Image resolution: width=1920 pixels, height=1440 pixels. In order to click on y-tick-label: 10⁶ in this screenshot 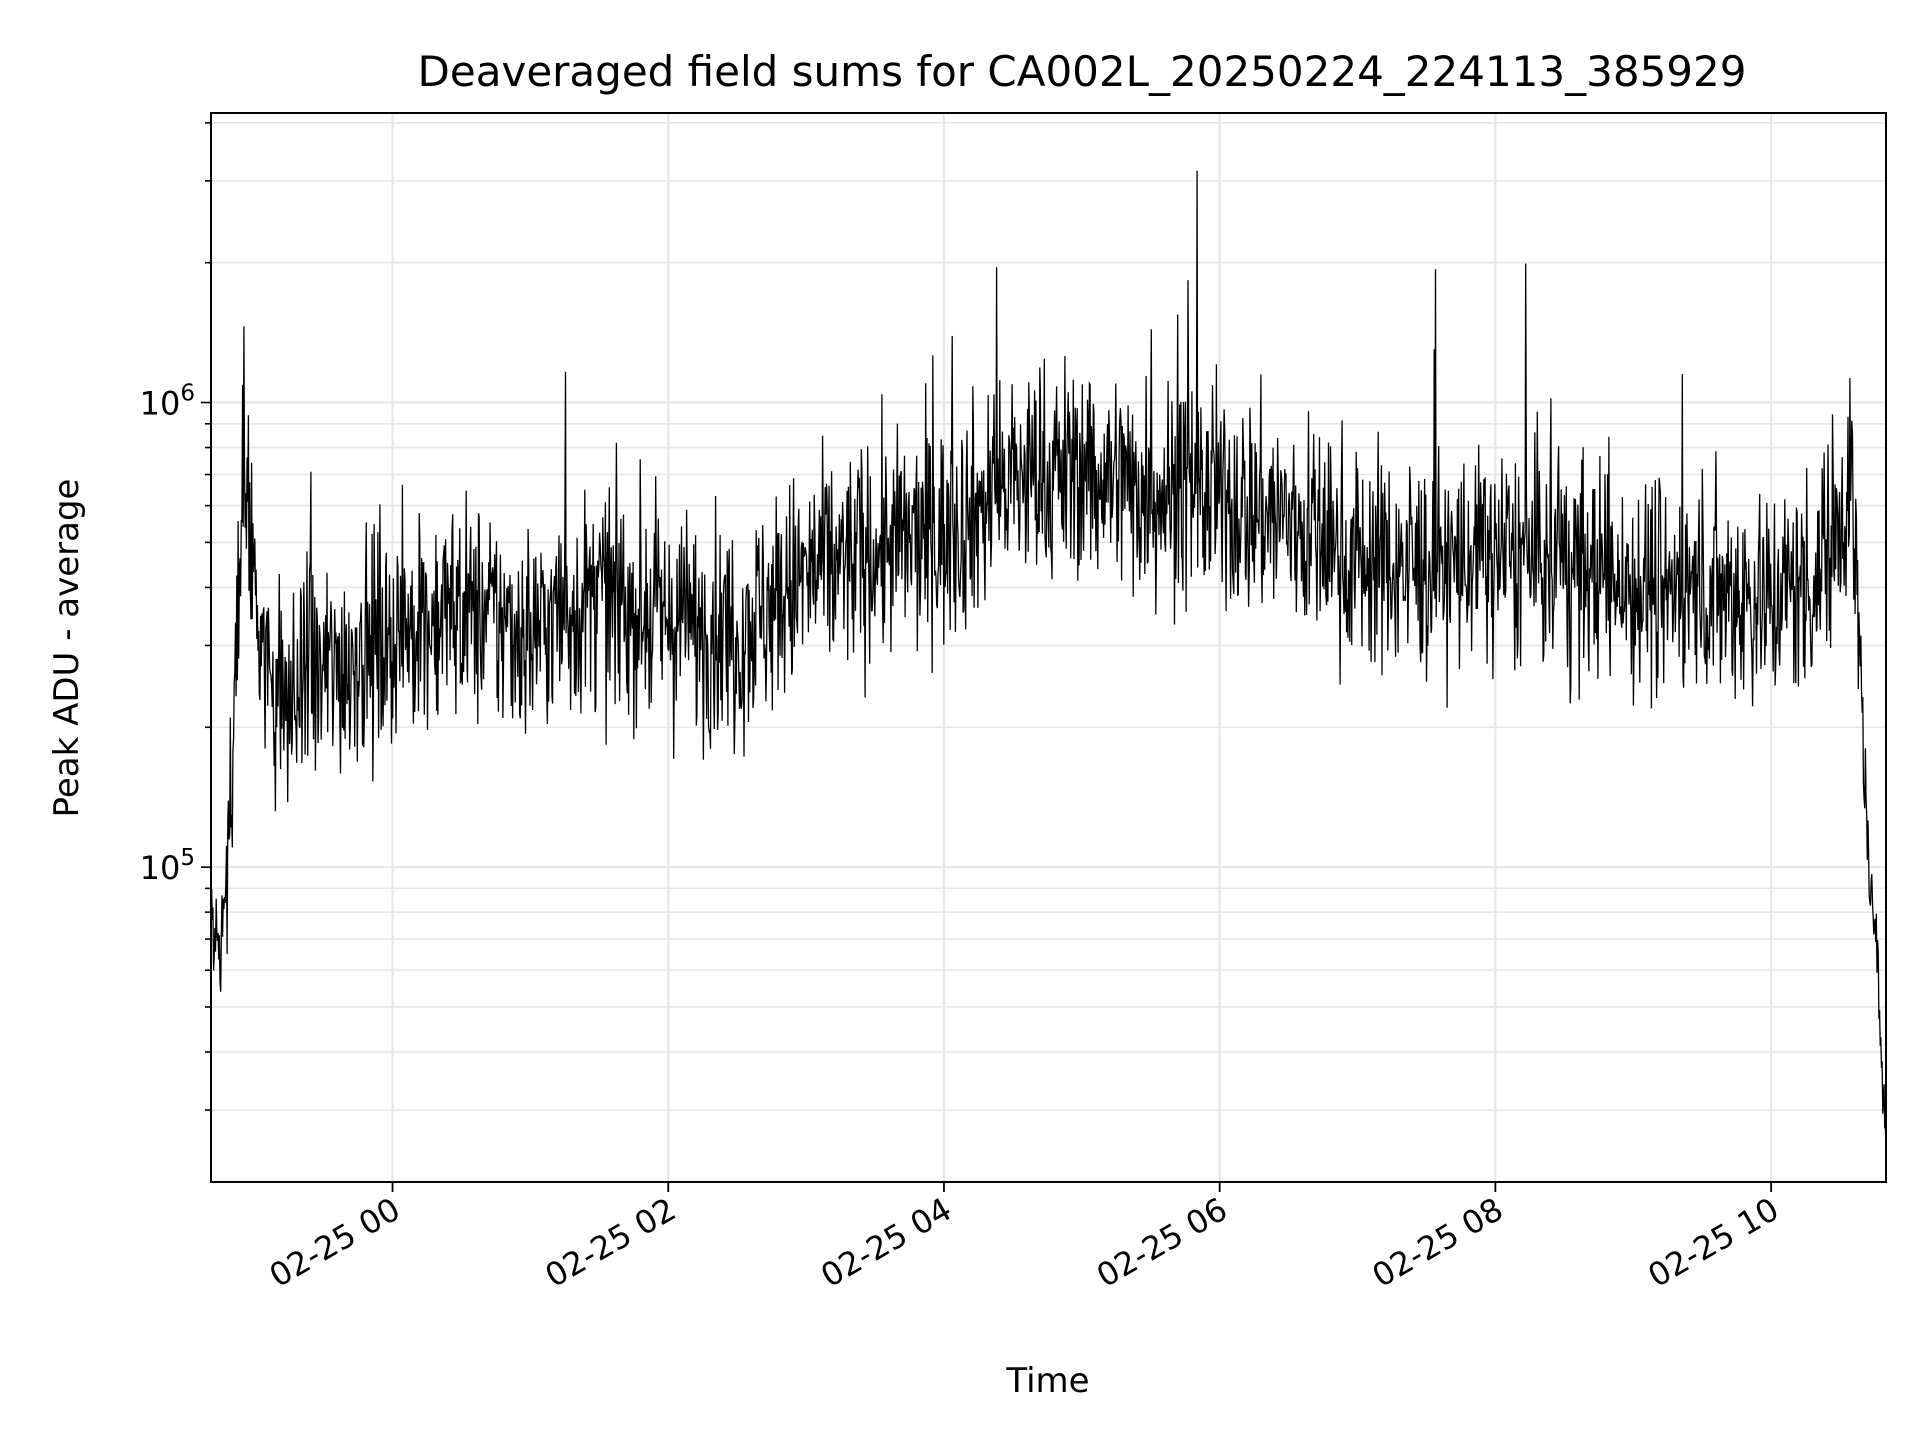, I will do `click(167, 402)`.